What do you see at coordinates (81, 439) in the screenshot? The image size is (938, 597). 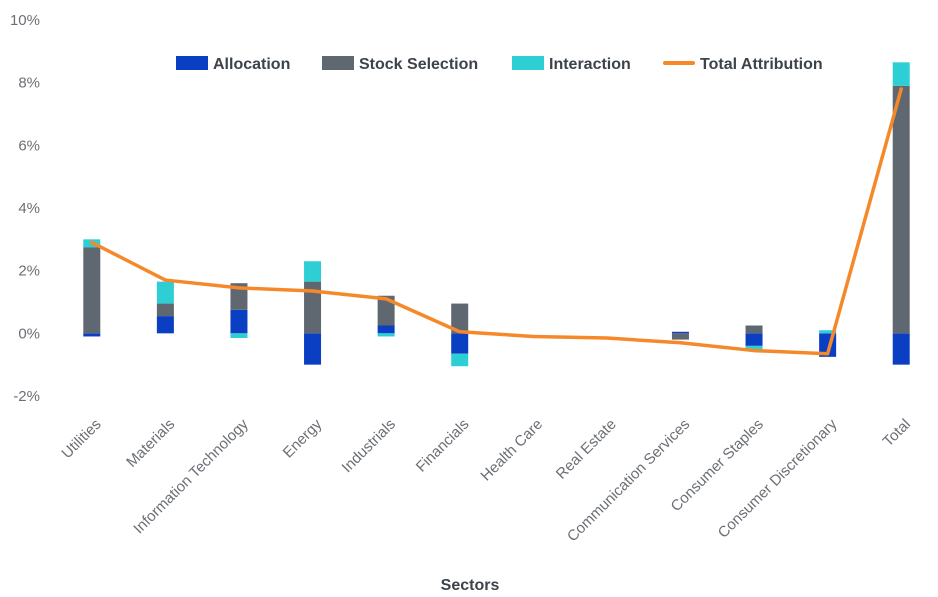 I see `x-tick-label: Utilities` at bounding box center [81, 439].